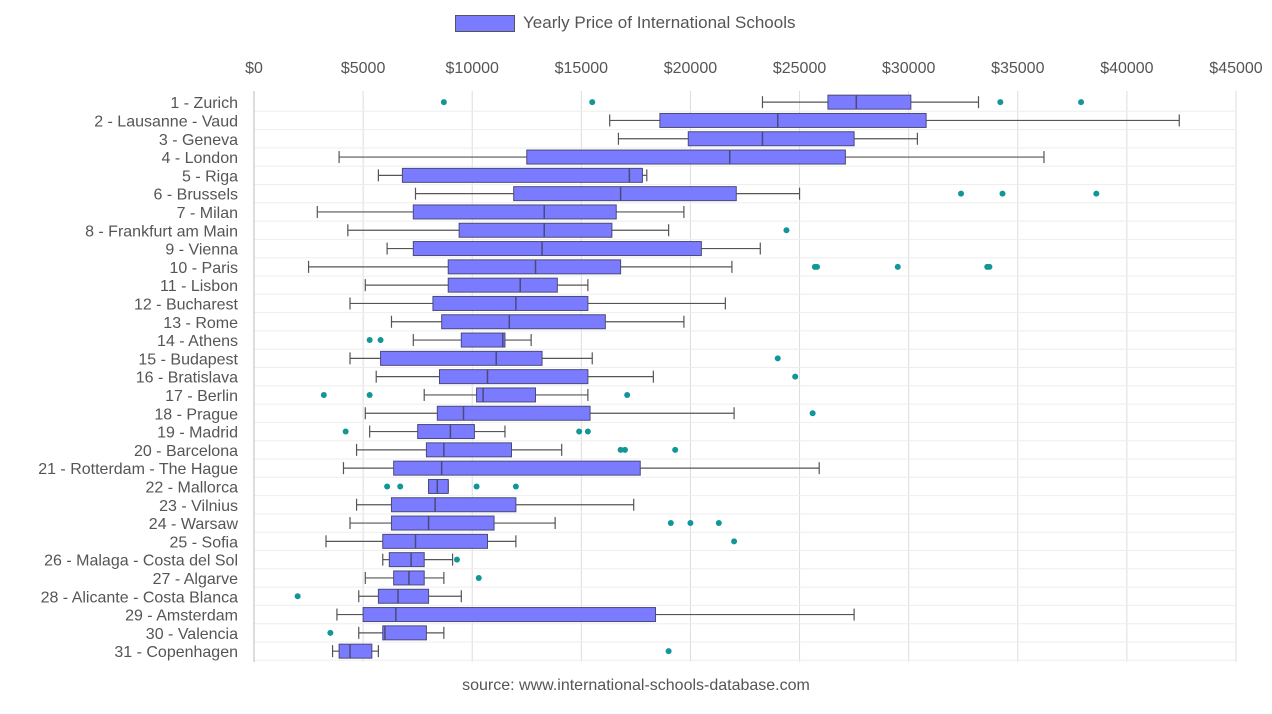 The image size is (1272, 714). What do you see at coordinates (254, 68) in the screenshot?
I see `x-tick-label: $0` at bounding box center [254, 68].